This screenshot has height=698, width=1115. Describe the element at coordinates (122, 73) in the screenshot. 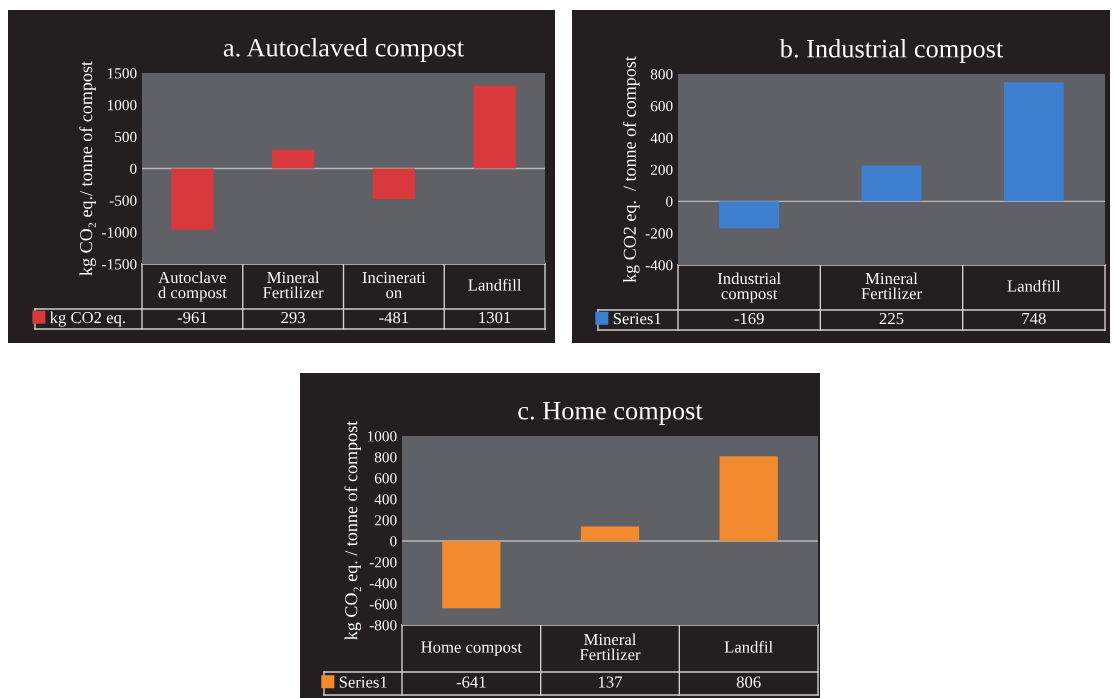

I see `y-tick-label: 1500` at that location.